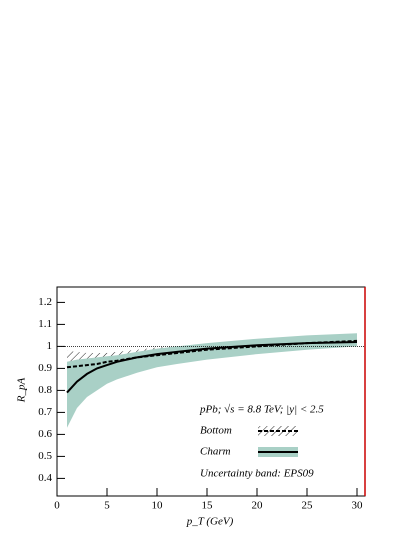 Image resolution: width=415 pixels, height=542 pixels. What do you see at coordinates (45, 412) in the screenshot?
I see `y-tick-label: 0.7` at bounding box center [45, 412].